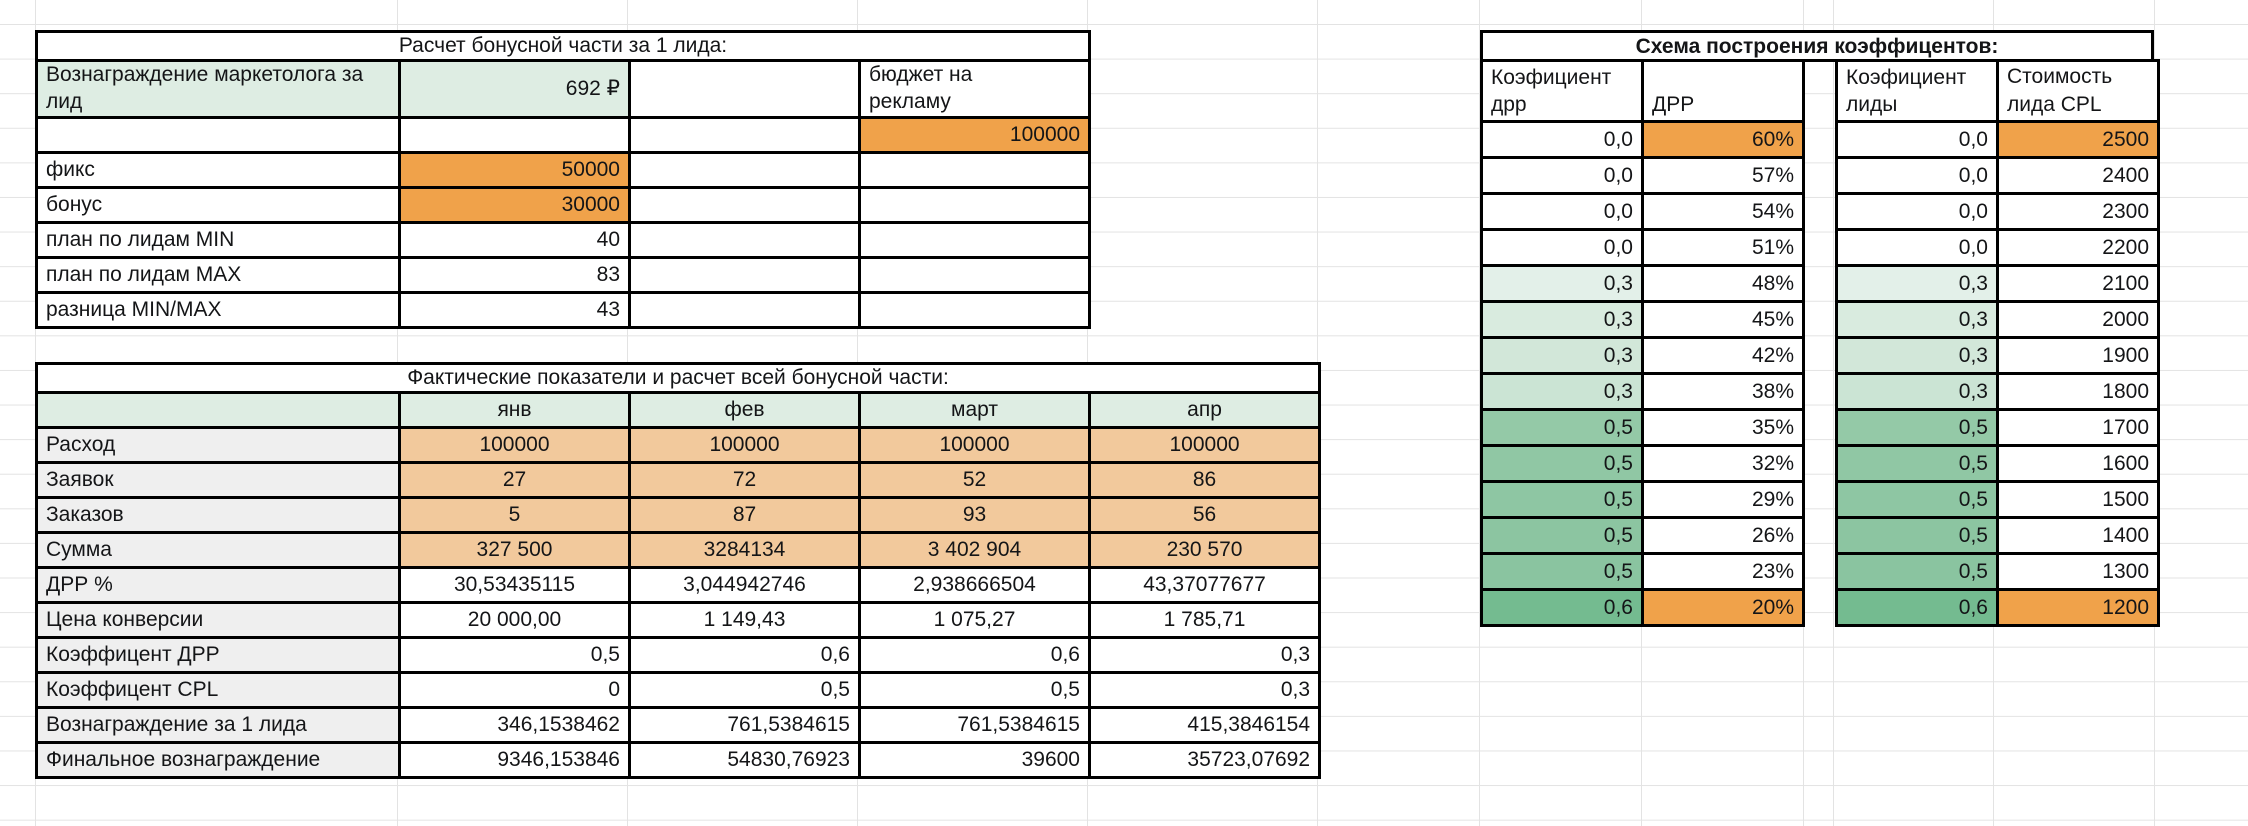  What do you see at coordinates (1917, 91) in the screenshot?
I see `cpl-coef-header: Коэфициент лиды` at bounding box center [1917, 91].